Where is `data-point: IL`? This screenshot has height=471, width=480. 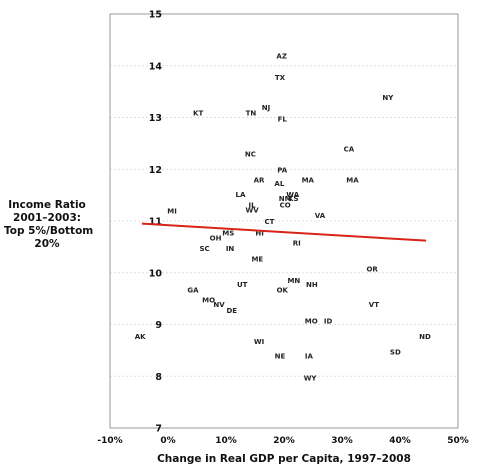
data-point: IL is located at coordinates (253, 205).